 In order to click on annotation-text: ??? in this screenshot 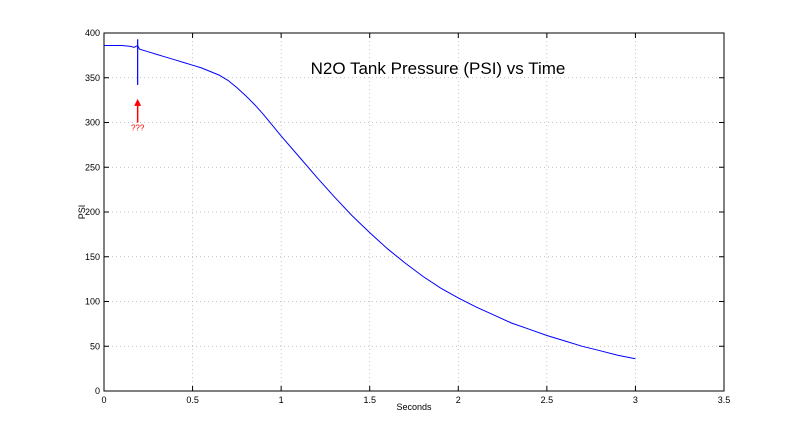, I will do `click(138, 128)`.